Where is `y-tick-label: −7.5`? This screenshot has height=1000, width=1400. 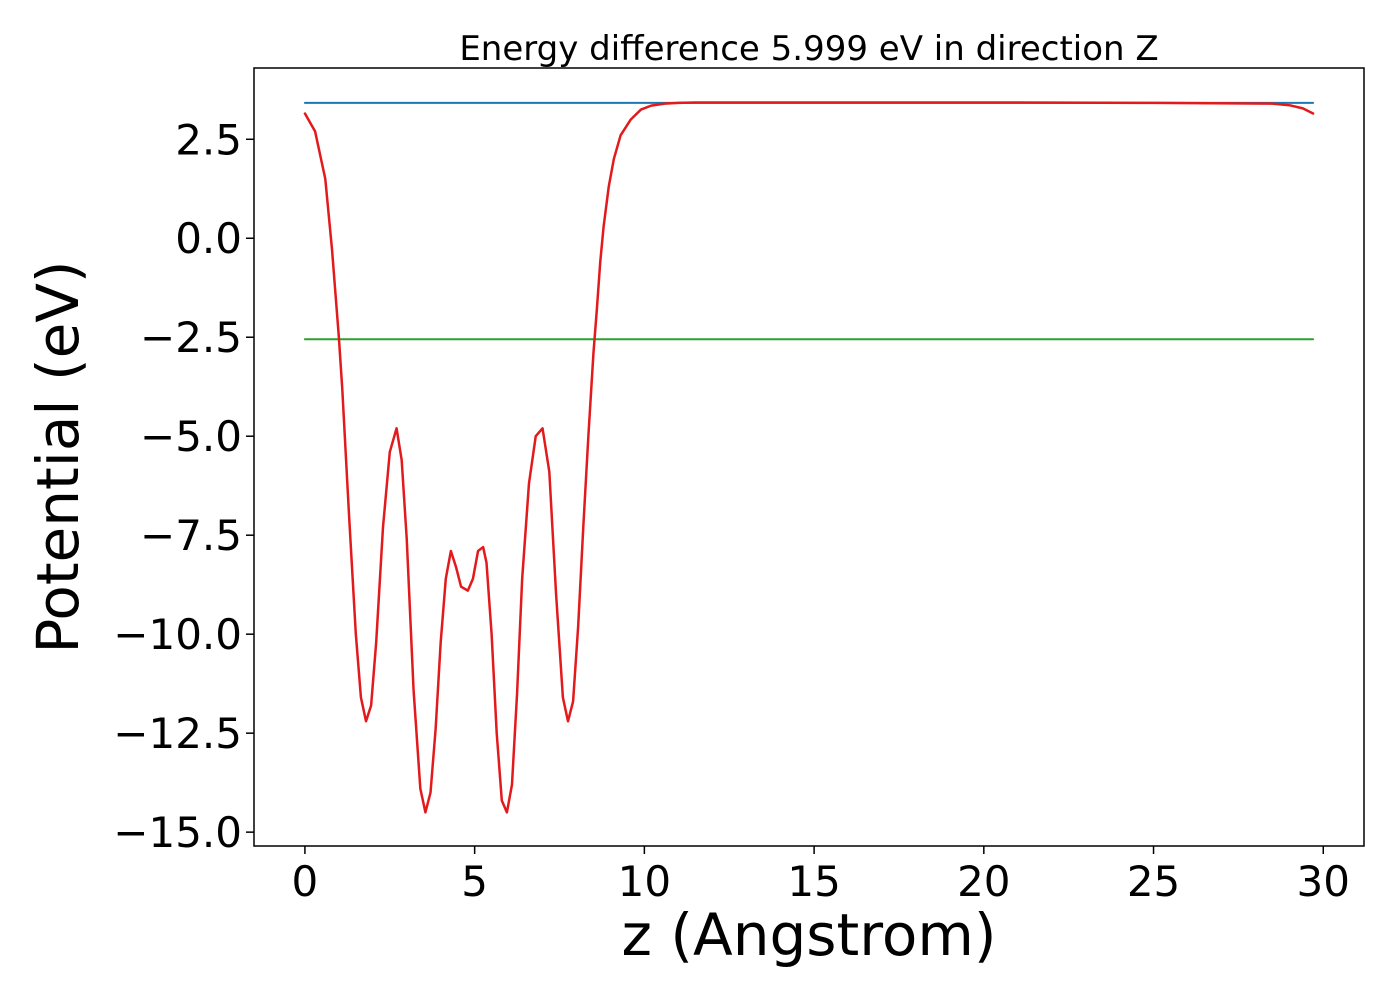 y-tick-label: −7.5 is located at coordinates (191, 535).